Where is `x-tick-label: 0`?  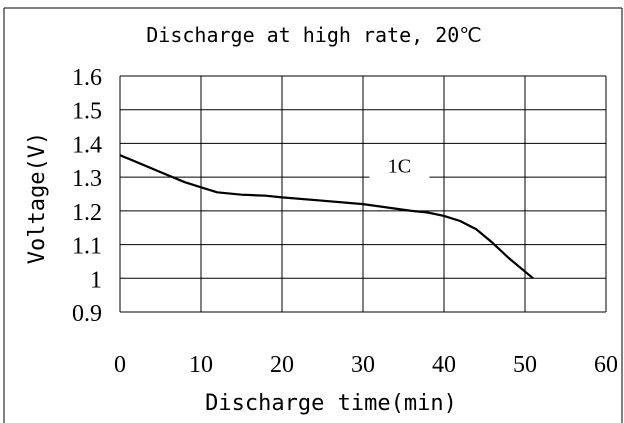 x-tick-label: 0 is located at coordinates (120, 365).